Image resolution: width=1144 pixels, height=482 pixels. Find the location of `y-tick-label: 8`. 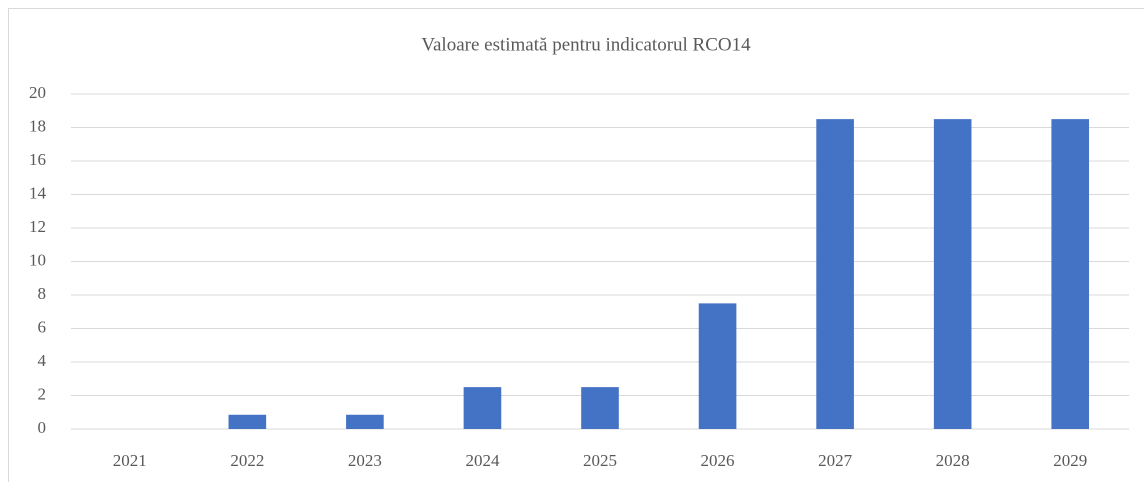

y-tick-label: 8 is located at coordinates (42, 293).